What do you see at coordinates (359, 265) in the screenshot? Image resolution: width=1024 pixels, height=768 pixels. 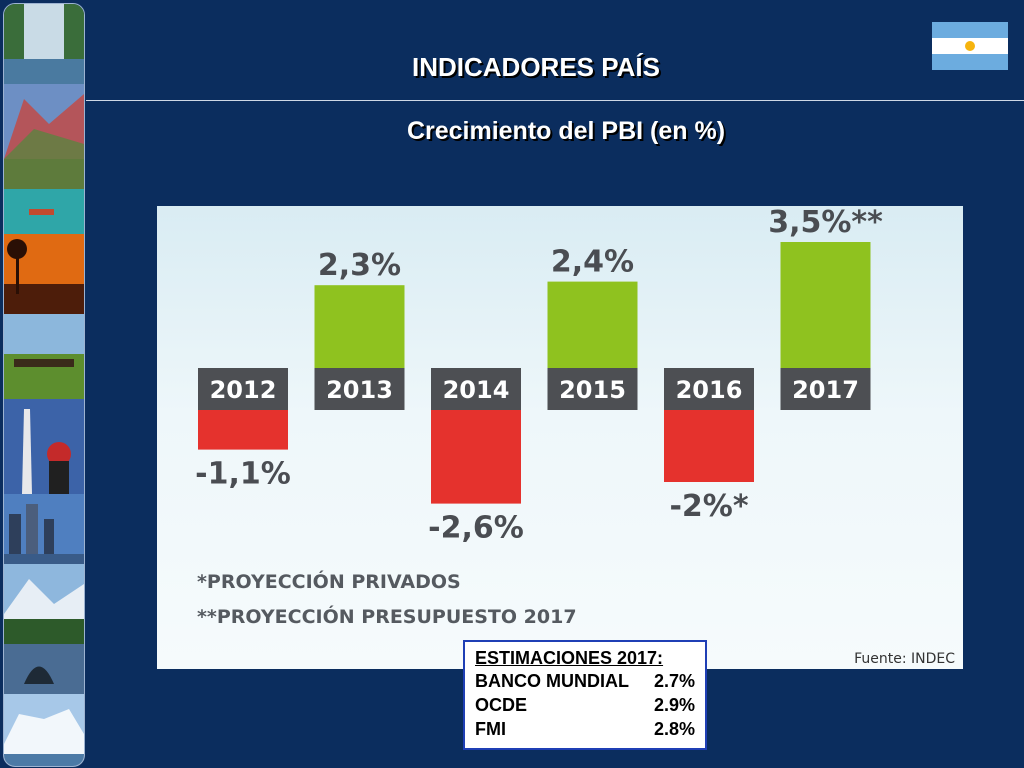 I see `value-label: 2,3%` at bounding box center [359, 265].